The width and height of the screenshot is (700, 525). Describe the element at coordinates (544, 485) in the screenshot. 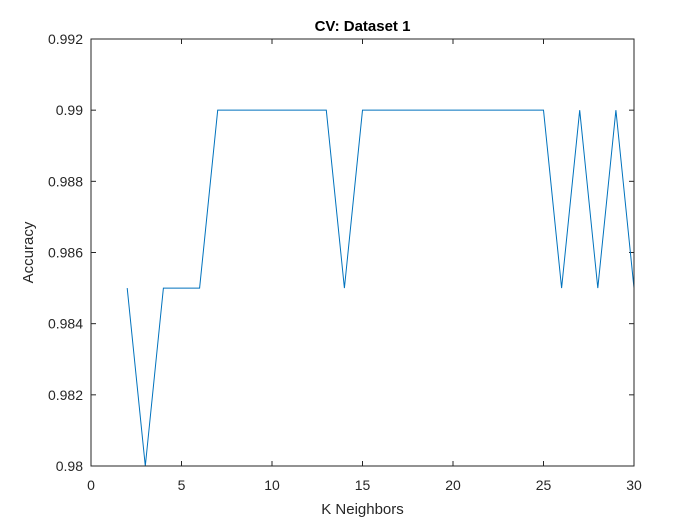

I see `x-tick-label: 25` at that location.